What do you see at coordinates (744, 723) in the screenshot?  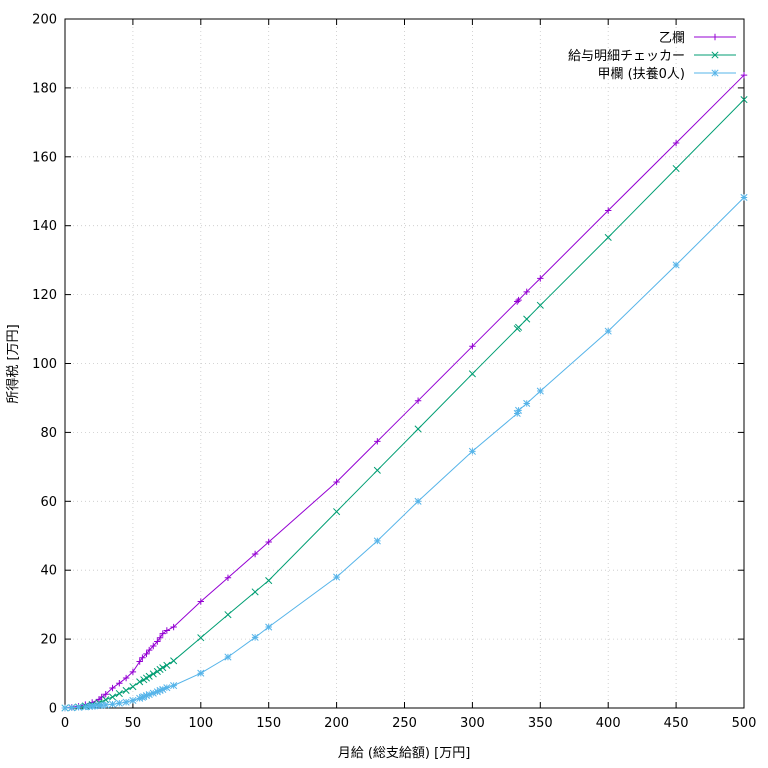 I see `x-tick-label: 500` at bounding box center [744, 723].